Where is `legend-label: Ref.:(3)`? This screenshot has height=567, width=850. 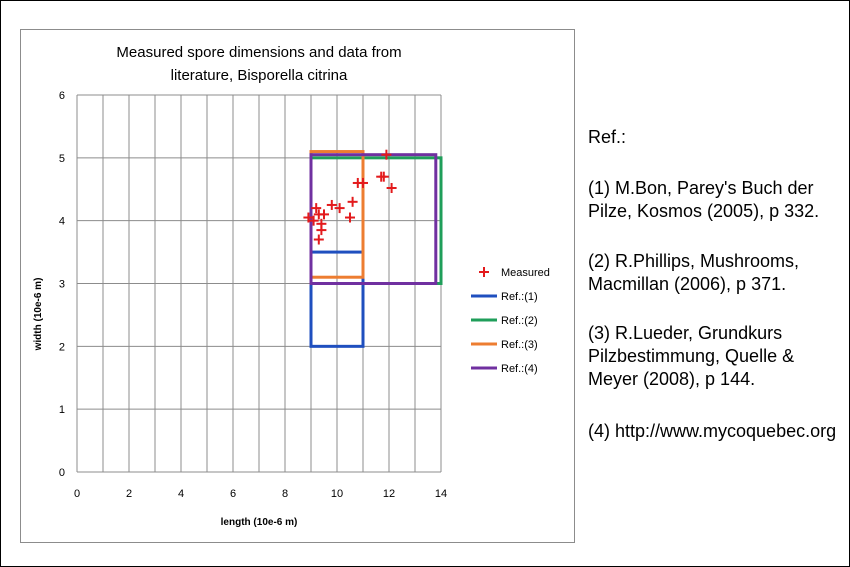 legend-label: Ref.:(3) is located at coordinates (519, 345).